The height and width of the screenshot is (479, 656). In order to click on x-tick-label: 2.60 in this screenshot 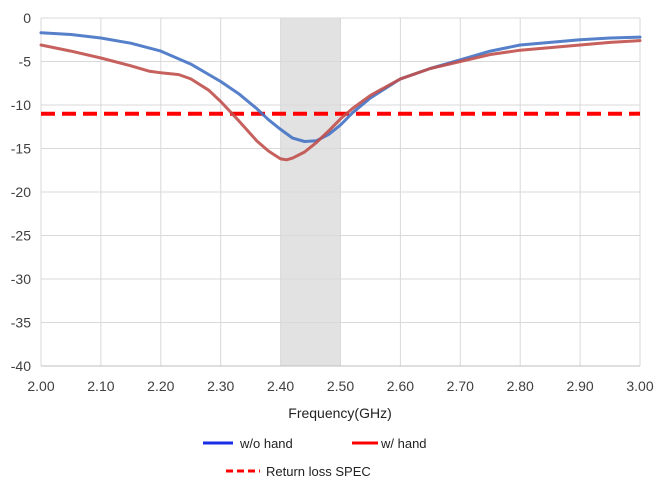, I will do `click(400, 386)`.